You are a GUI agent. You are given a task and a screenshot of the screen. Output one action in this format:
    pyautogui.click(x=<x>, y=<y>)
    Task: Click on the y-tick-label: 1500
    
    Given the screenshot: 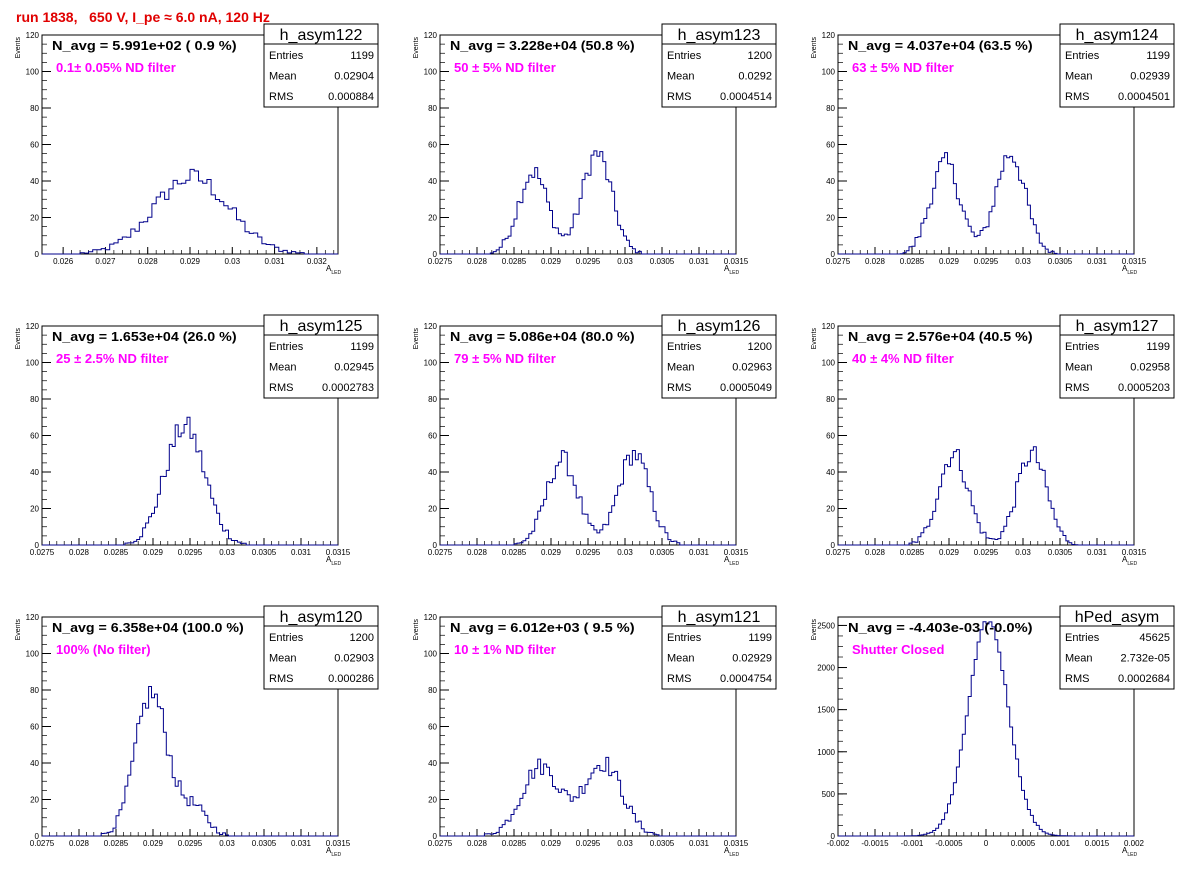 What is the action you would take?
    pyautogui.click(x=826, y=710)
    